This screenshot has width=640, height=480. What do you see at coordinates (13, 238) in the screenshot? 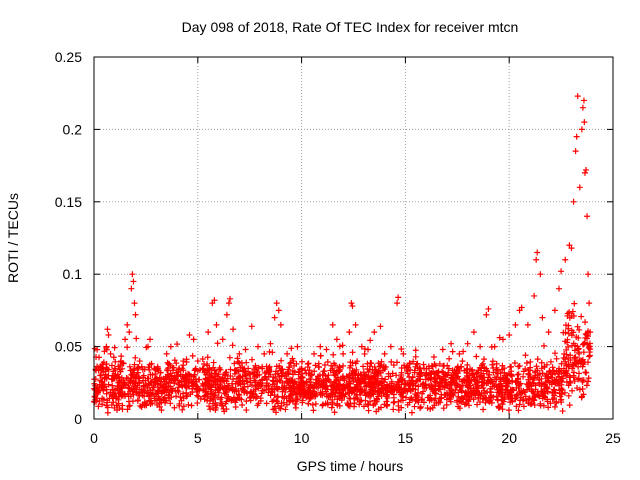
I see `y-axis-label: ROTI / TECUs` at bounding box center [13, 238].